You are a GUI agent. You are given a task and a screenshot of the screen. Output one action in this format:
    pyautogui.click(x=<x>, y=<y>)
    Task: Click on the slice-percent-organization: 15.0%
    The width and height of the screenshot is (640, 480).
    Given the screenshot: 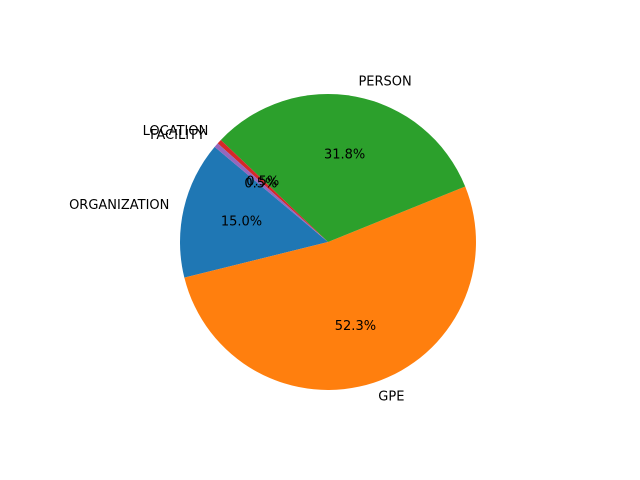 What is the action you would take?
    pyautogui.click(x=241, y=221)
    